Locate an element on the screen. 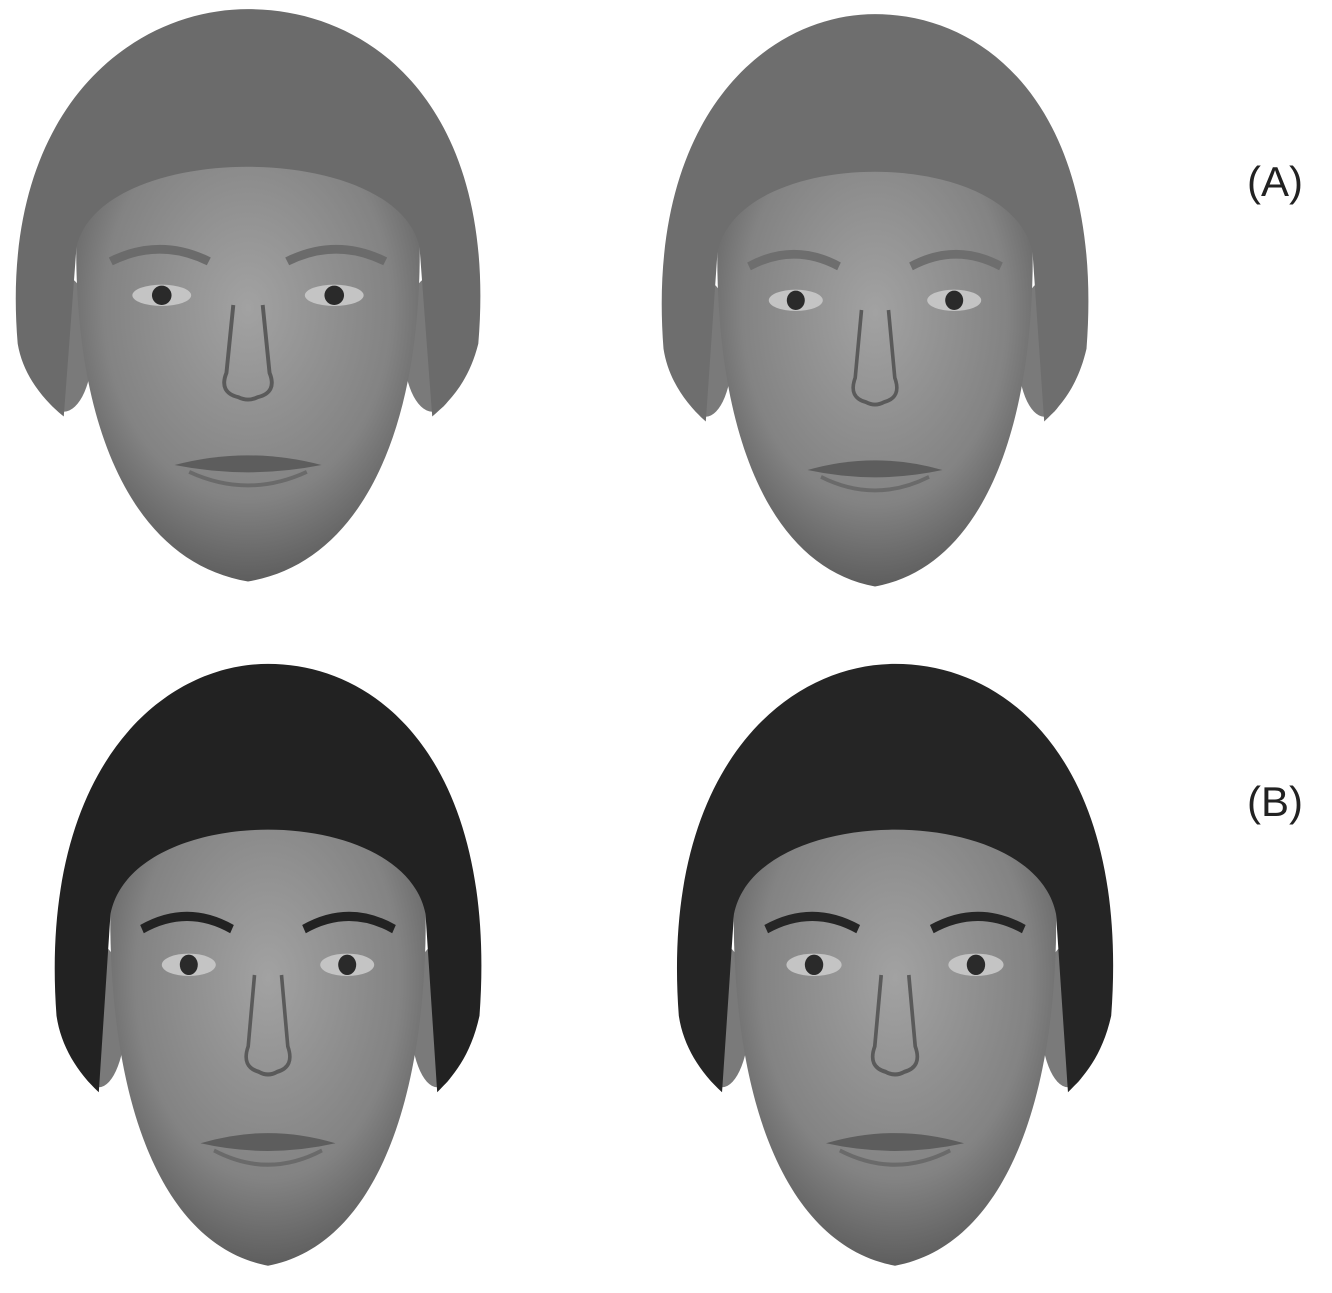  face-b-left is located at coordinates (268, 965).